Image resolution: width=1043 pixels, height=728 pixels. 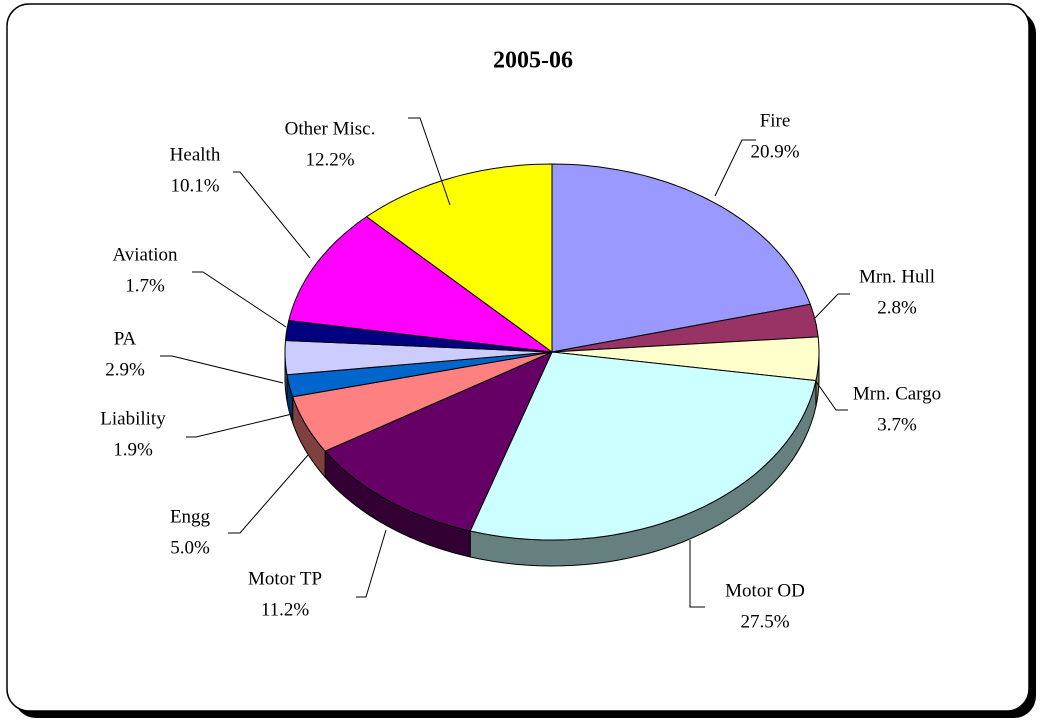 I want to click on slice-label: Health, so click(x=195, y=154).